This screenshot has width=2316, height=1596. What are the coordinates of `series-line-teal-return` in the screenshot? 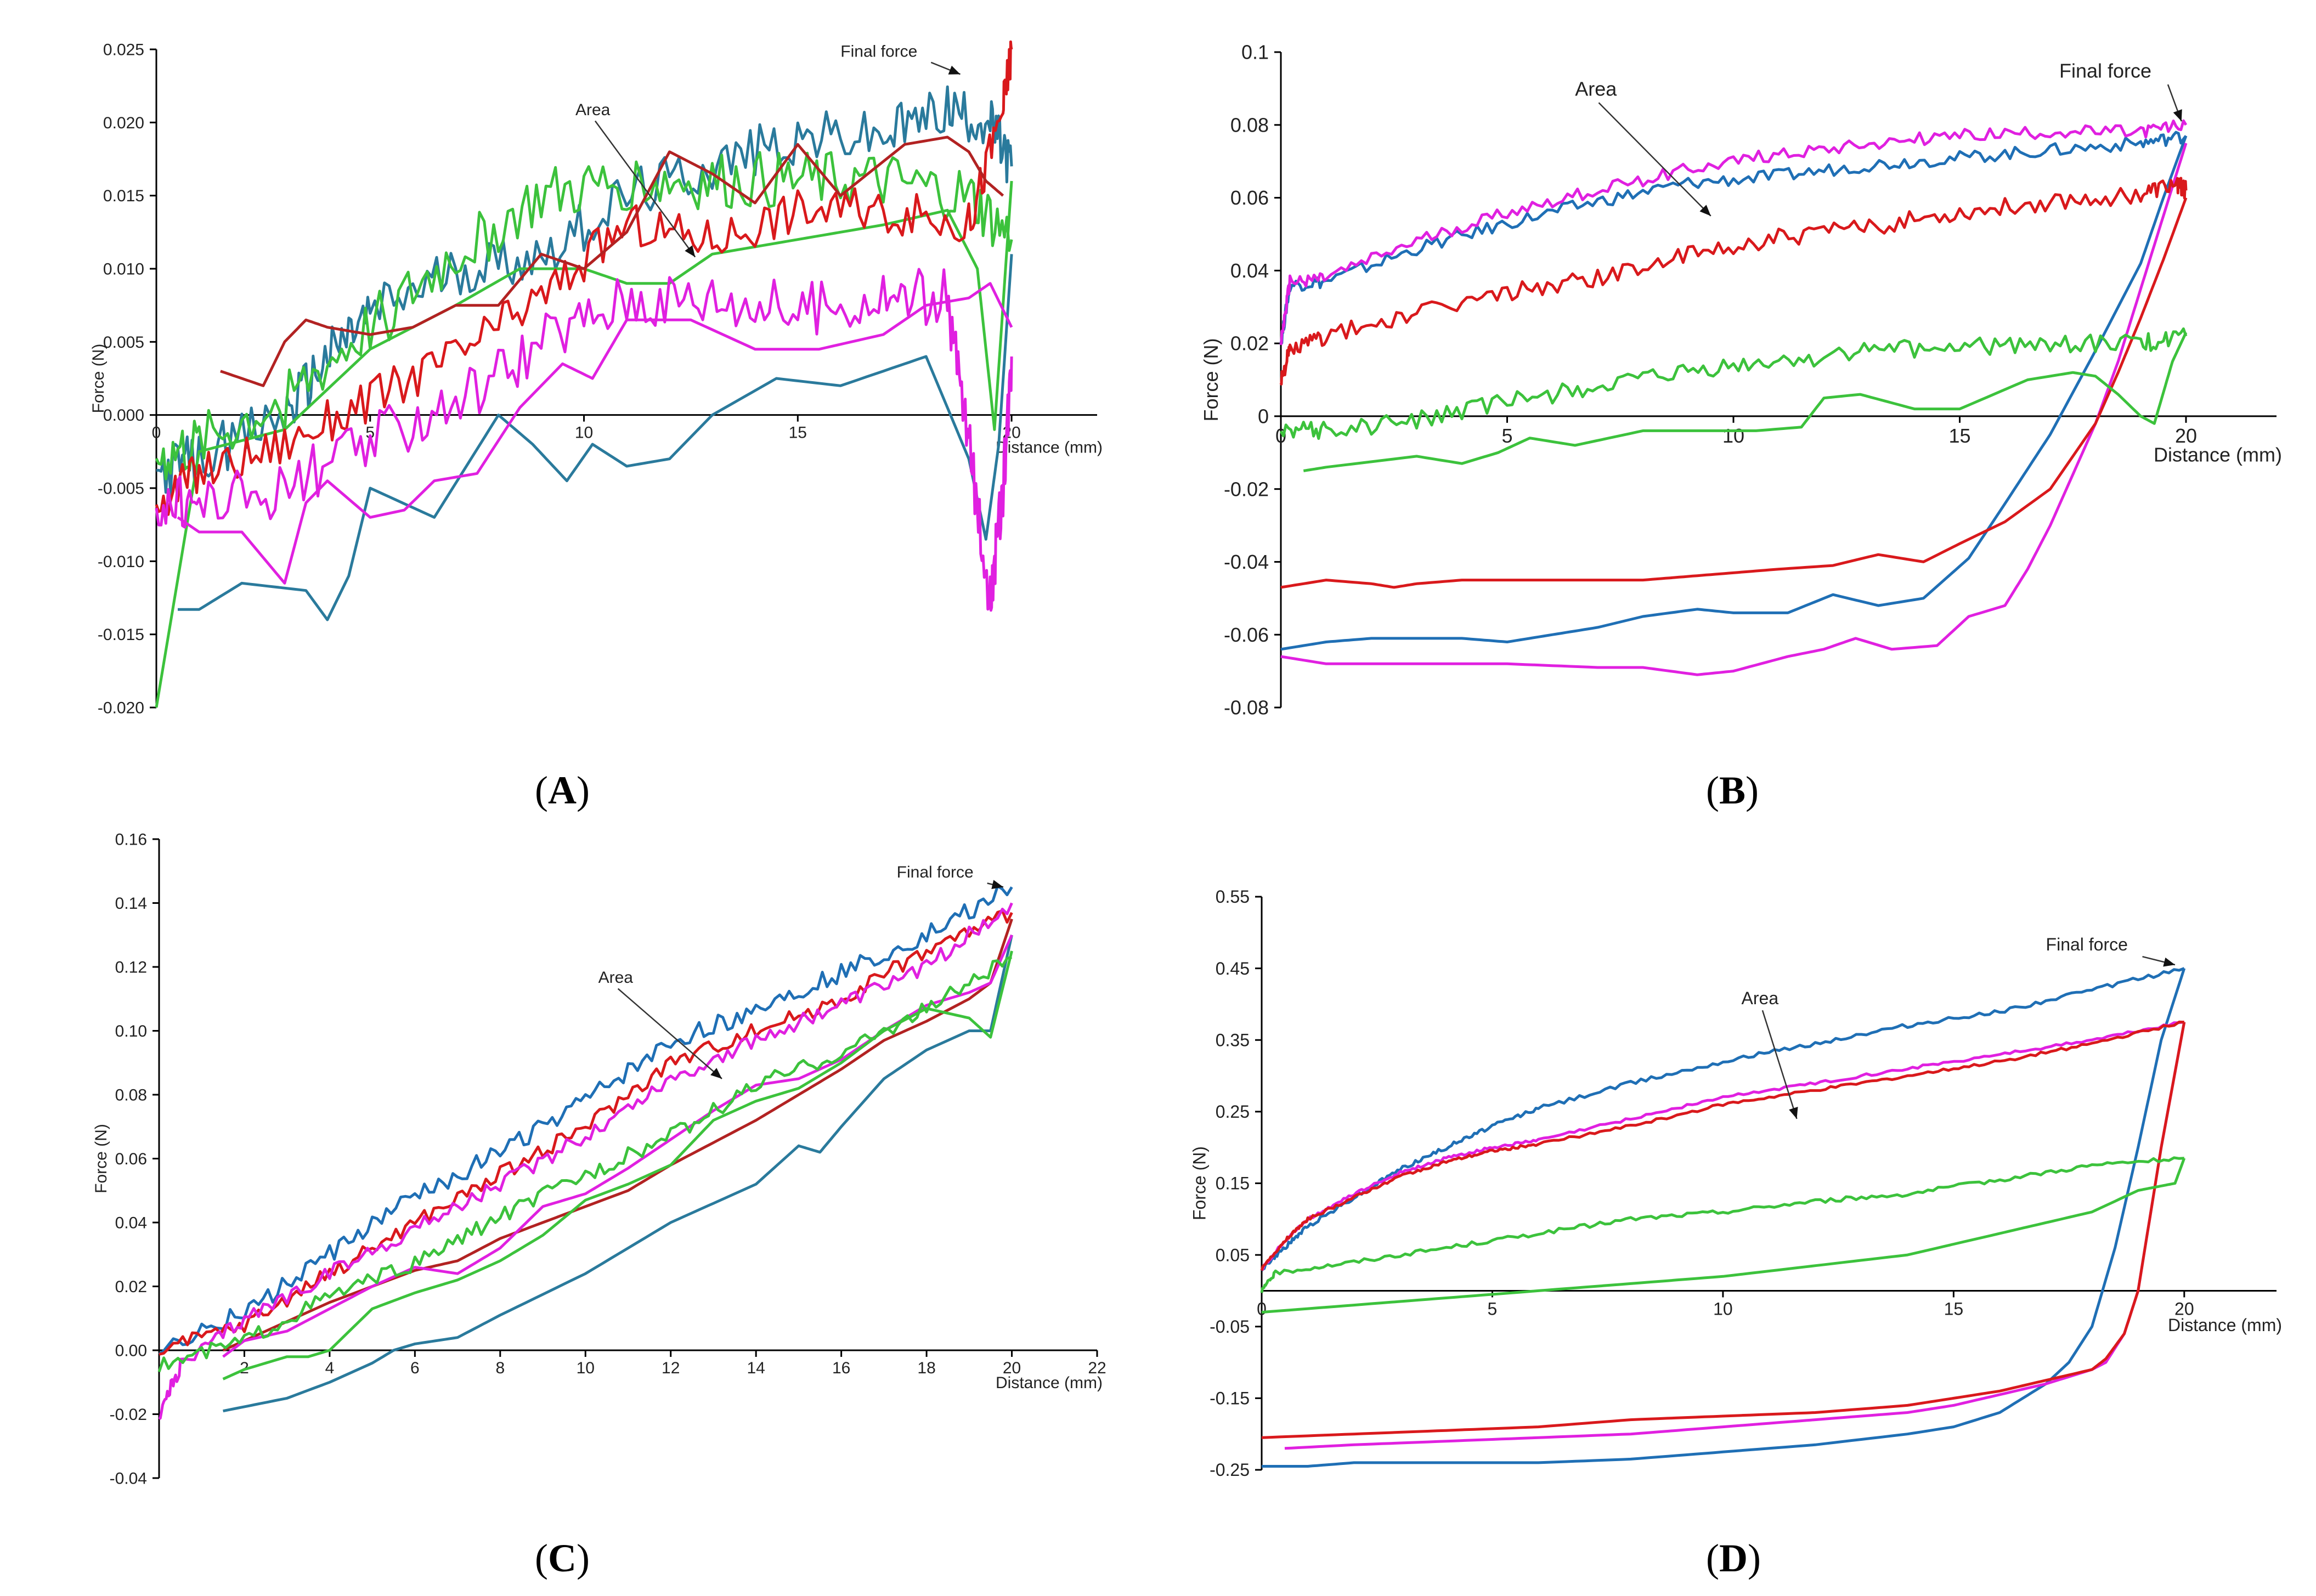 It's located at (595, 437).